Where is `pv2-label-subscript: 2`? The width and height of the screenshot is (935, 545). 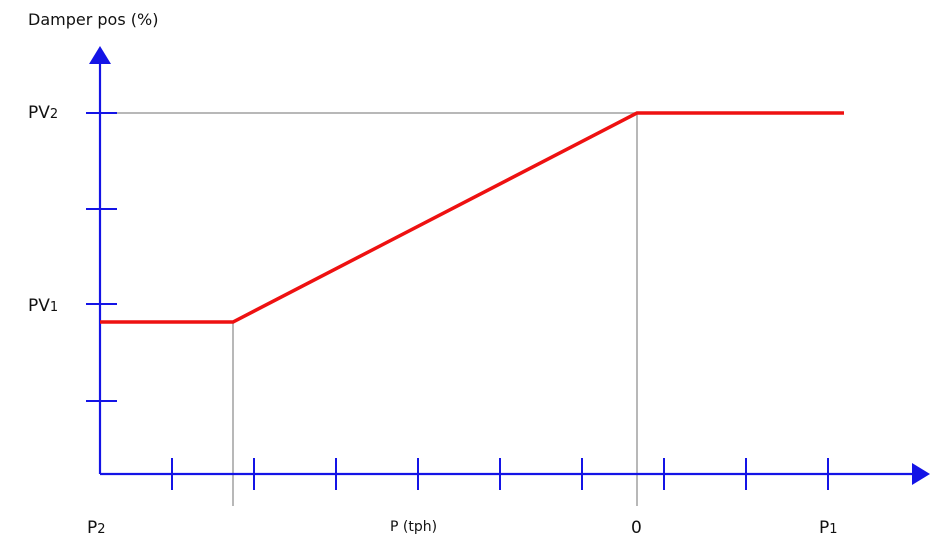 pv2-label-subscript: 2 is located at coordinates (54, 114).